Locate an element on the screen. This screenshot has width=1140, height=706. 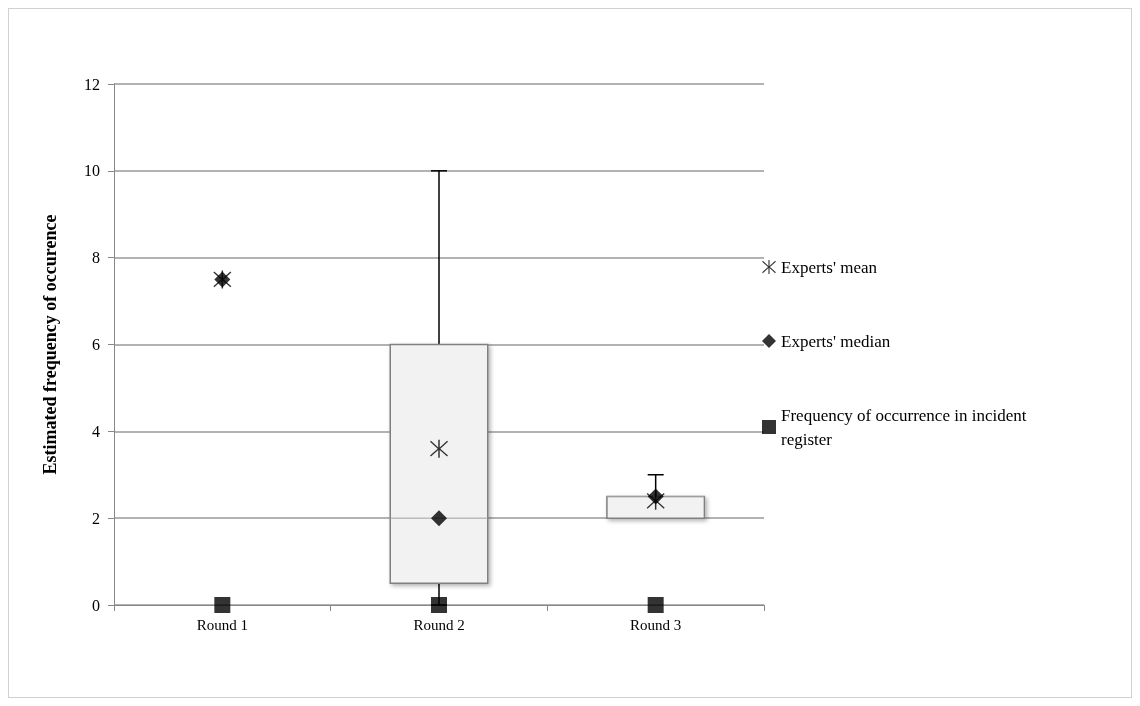
y-tick-label: 12 is located at coordinates (92, 84).